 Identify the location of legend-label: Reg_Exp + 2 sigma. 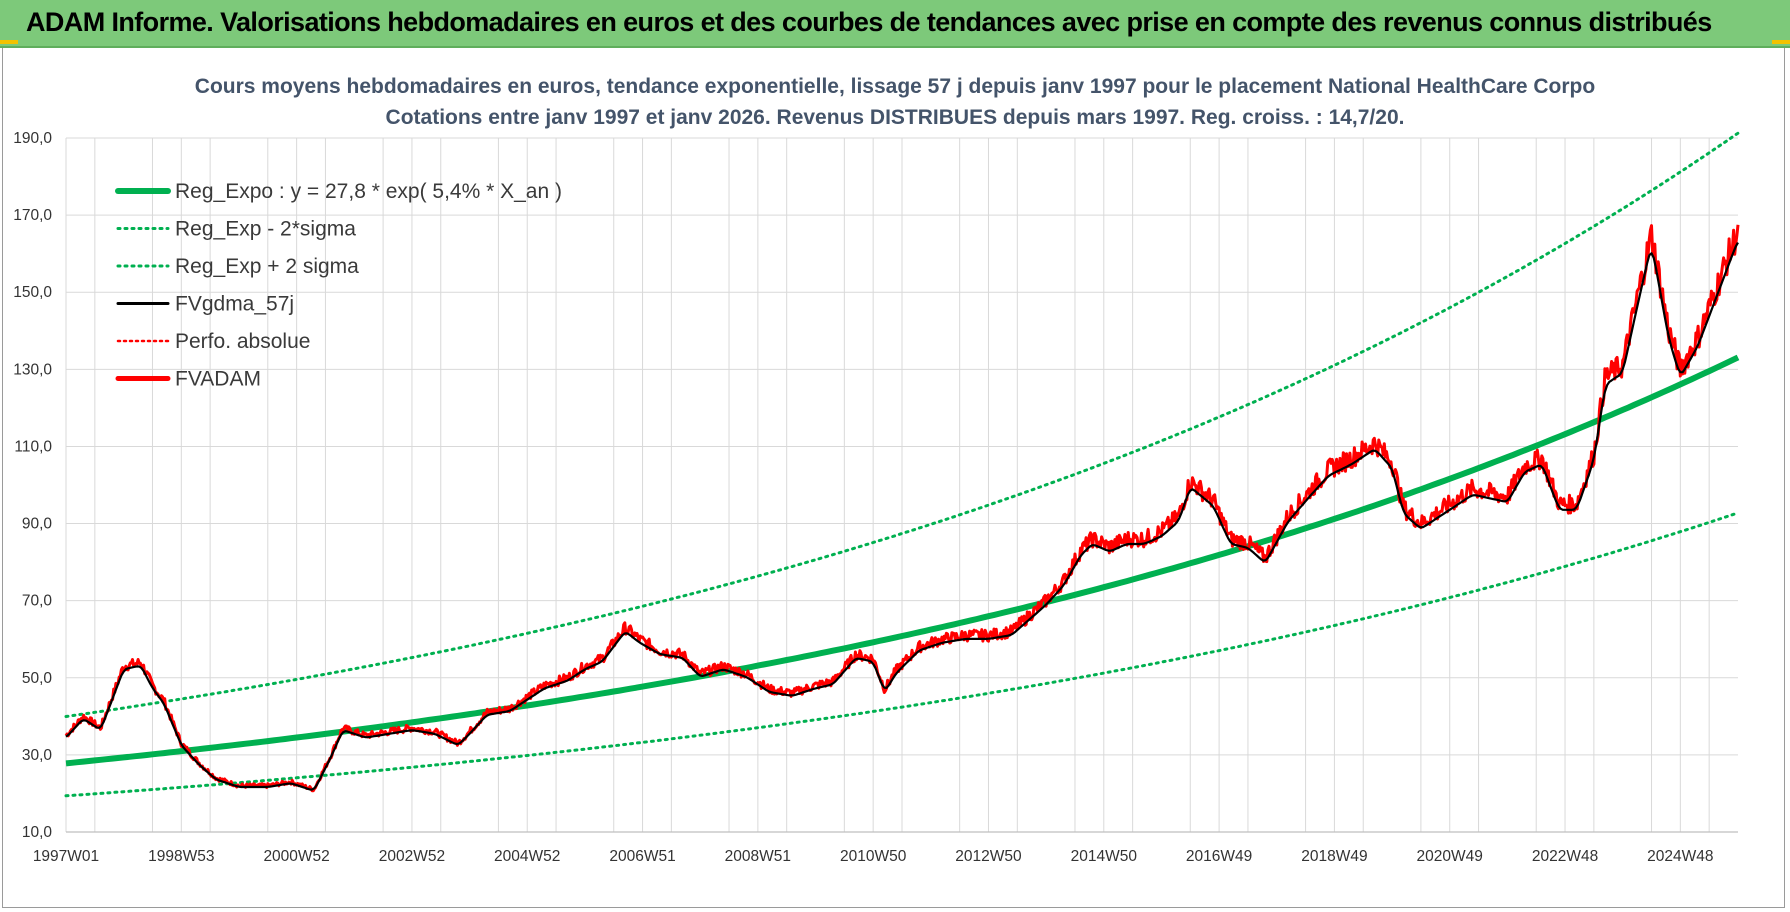
(267, 266).